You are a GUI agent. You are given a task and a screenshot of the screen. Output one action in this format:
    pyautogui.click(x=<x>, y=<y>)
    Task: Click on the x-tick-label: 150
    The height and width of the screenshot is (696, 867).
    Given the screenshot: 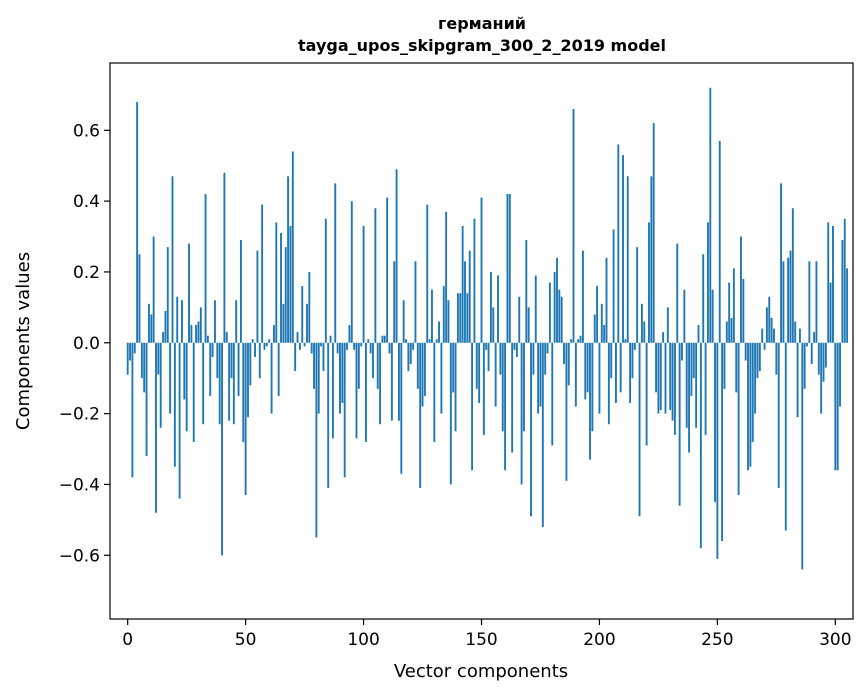 What is the action you would take?
    pyautogui.click(x=481, y=640)
    